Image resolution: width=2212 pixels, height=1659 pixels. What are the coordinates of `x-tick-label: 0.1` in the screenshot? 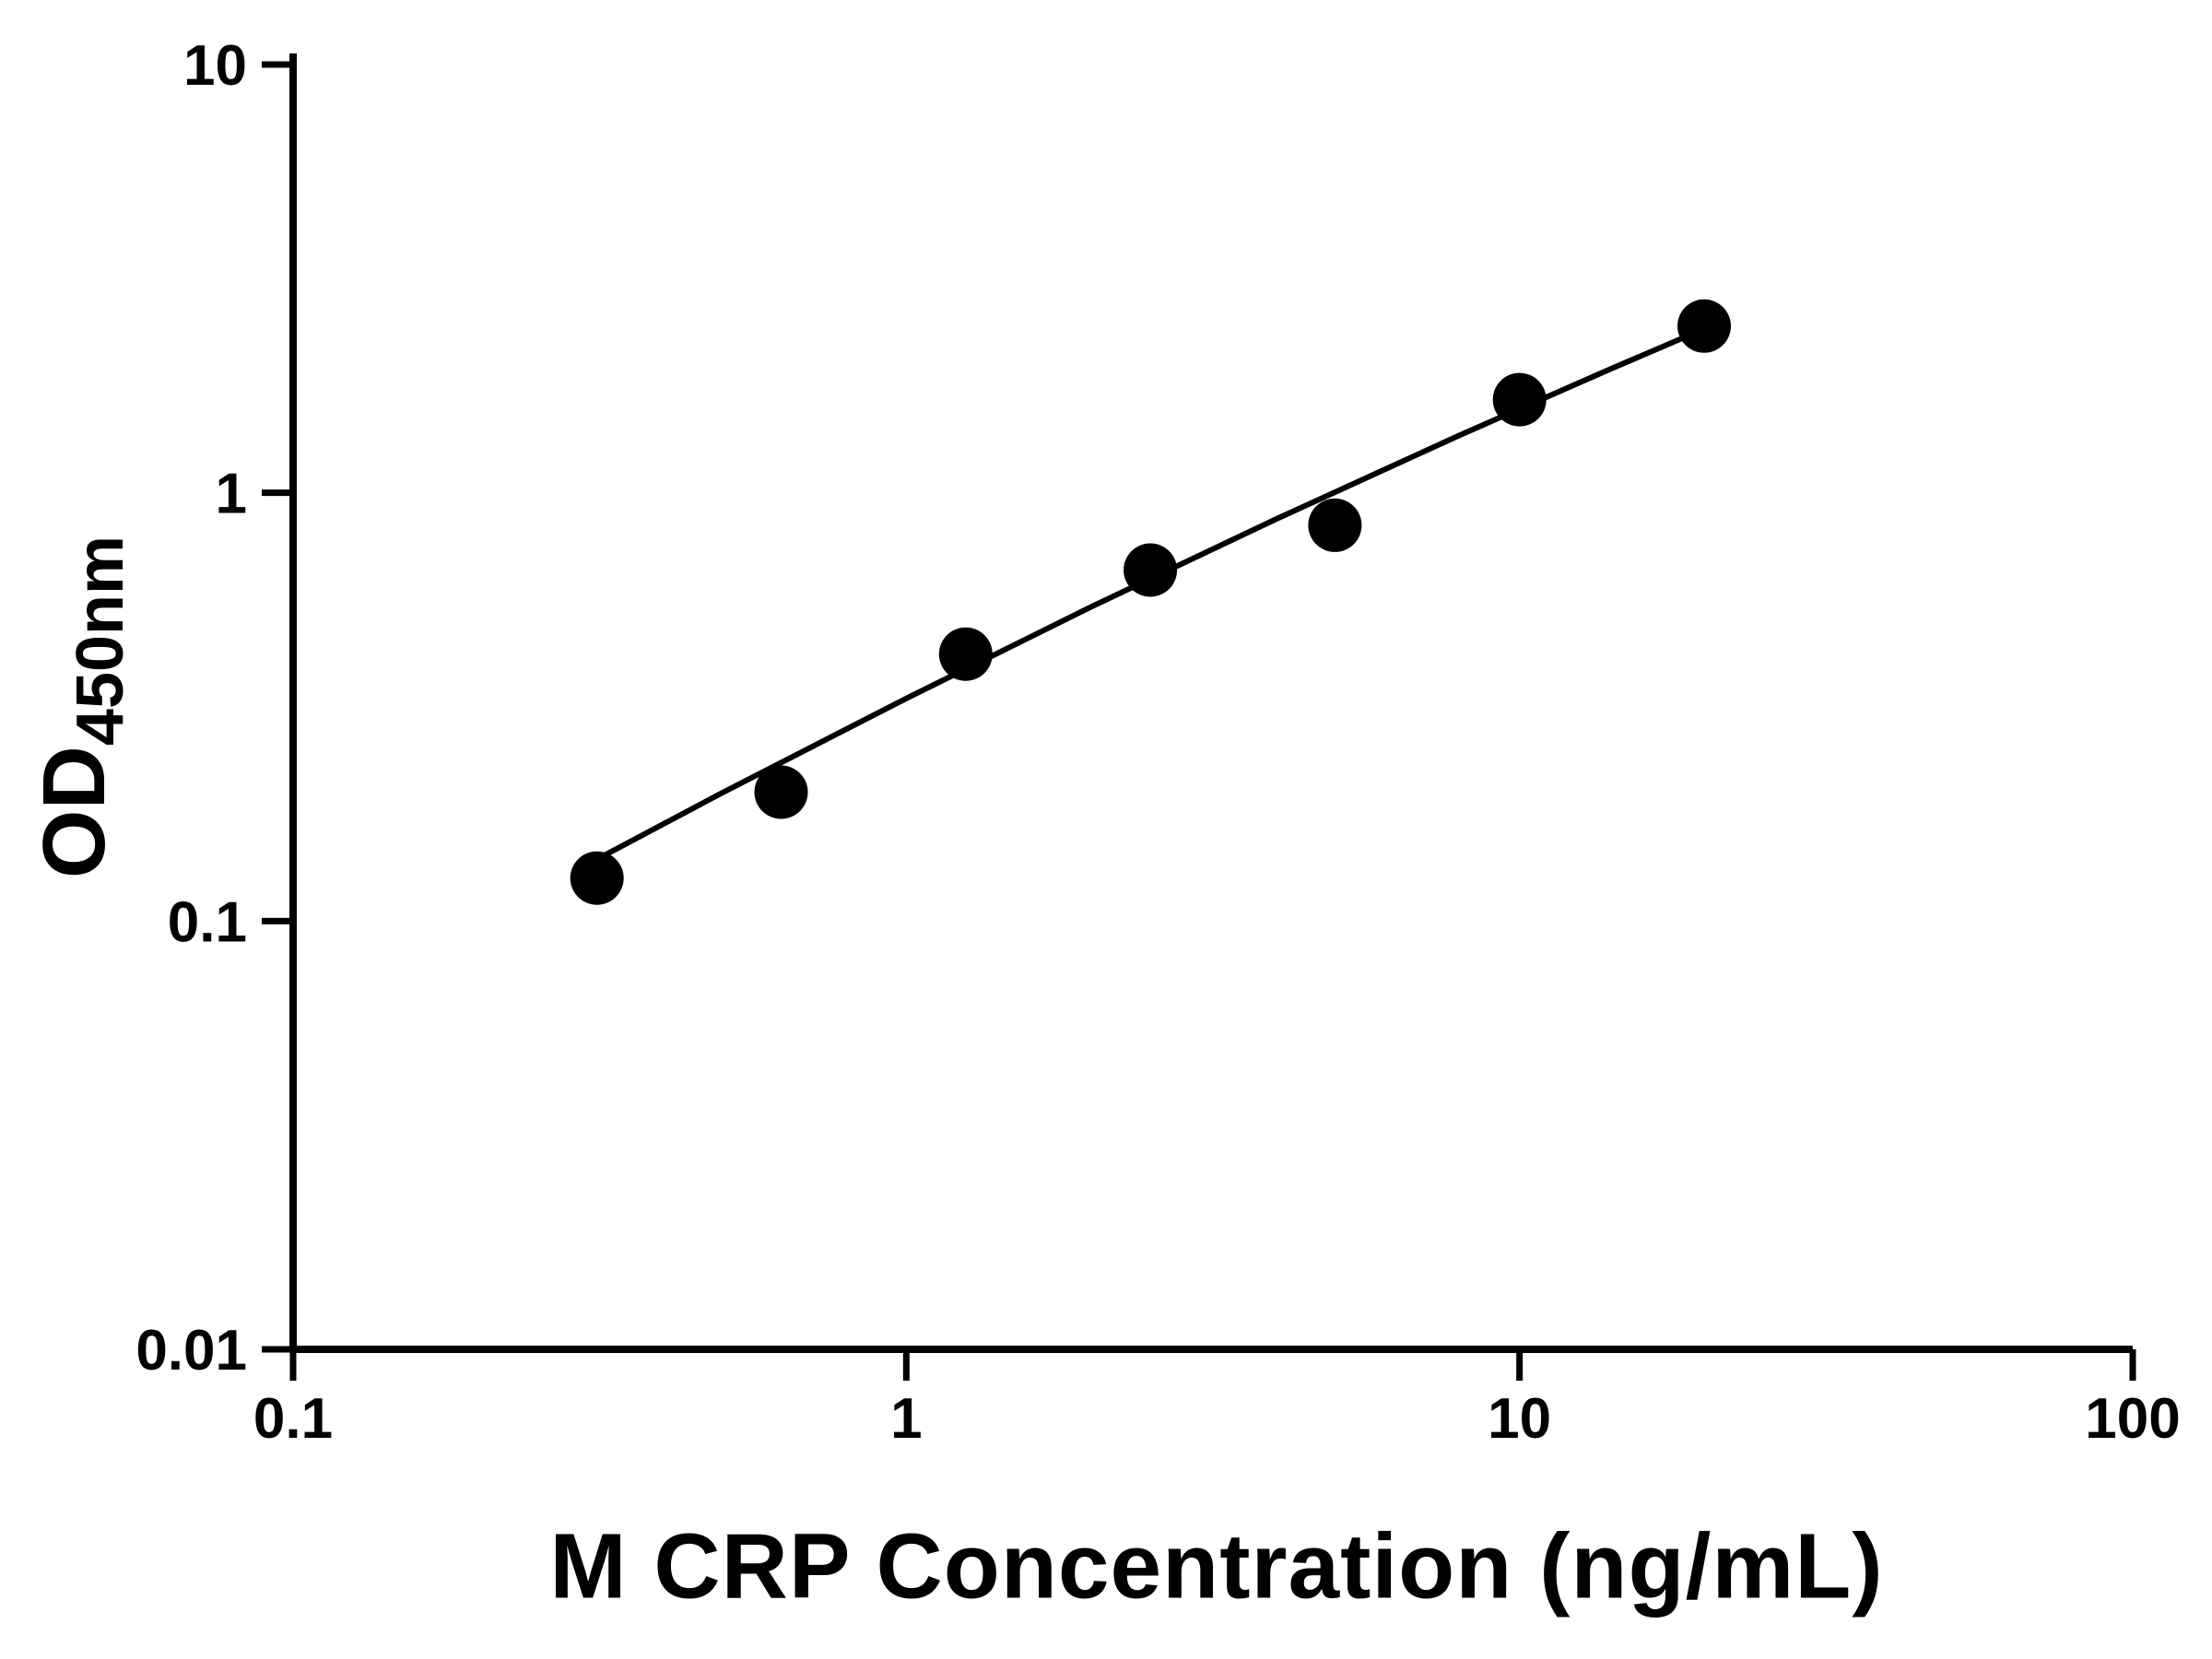 It's located at (293, 1419).